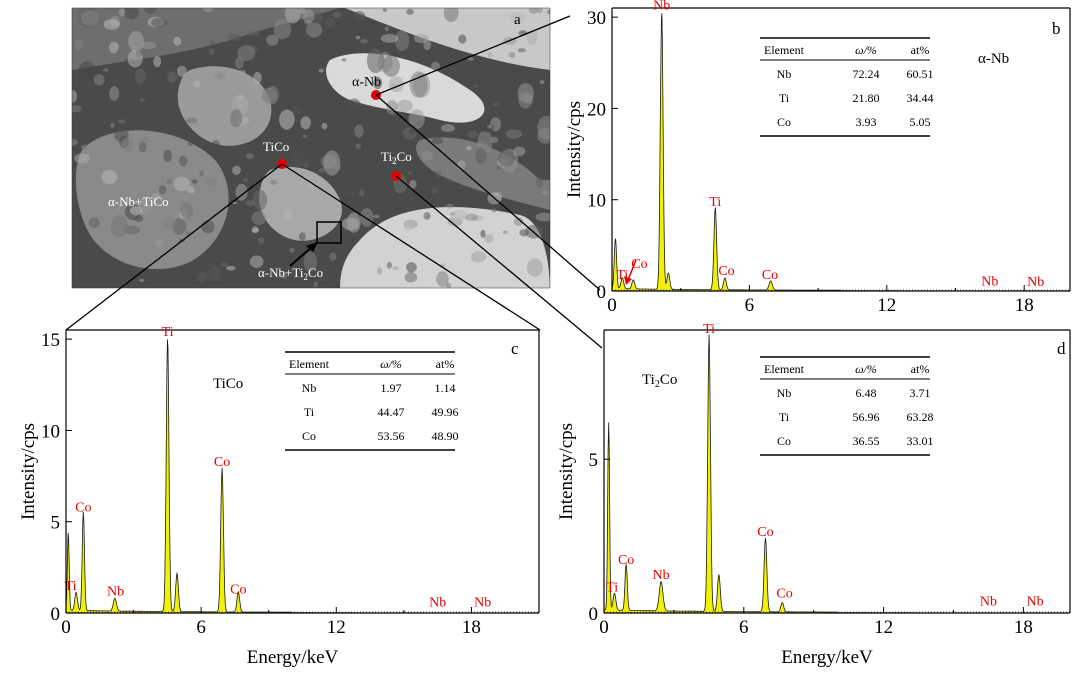 The width and height of the screenshot is (1080, 679). Describe the element at coordinates (574, 149) in the screenshot. I see `y-axis-label-b: Intensity/cps` at that location.